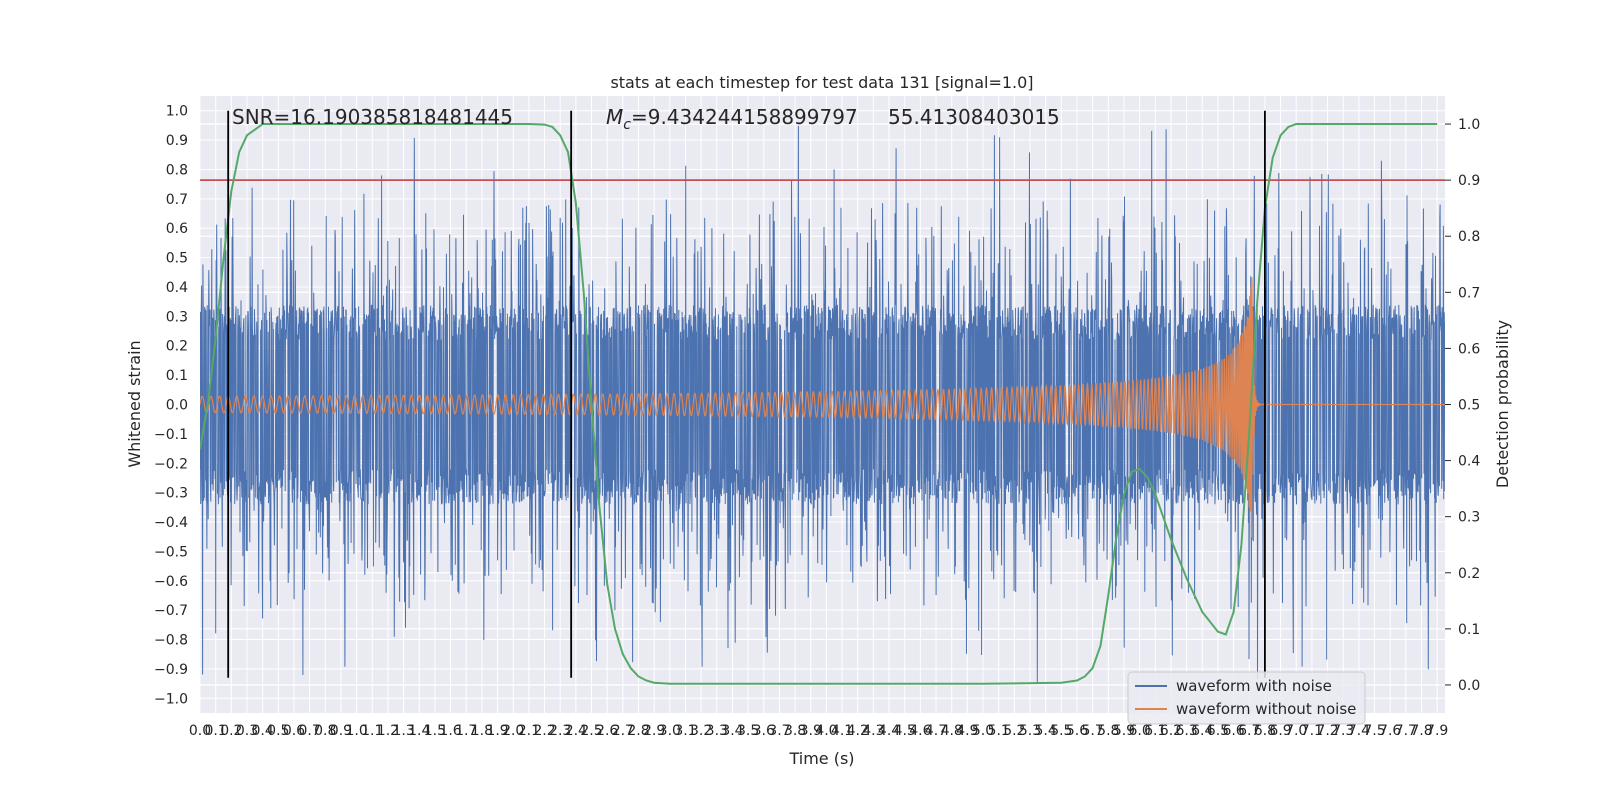 This screenshot has height=800, width=1600. I want to click on chirp-mass-symbol: M, so click(614, 117).